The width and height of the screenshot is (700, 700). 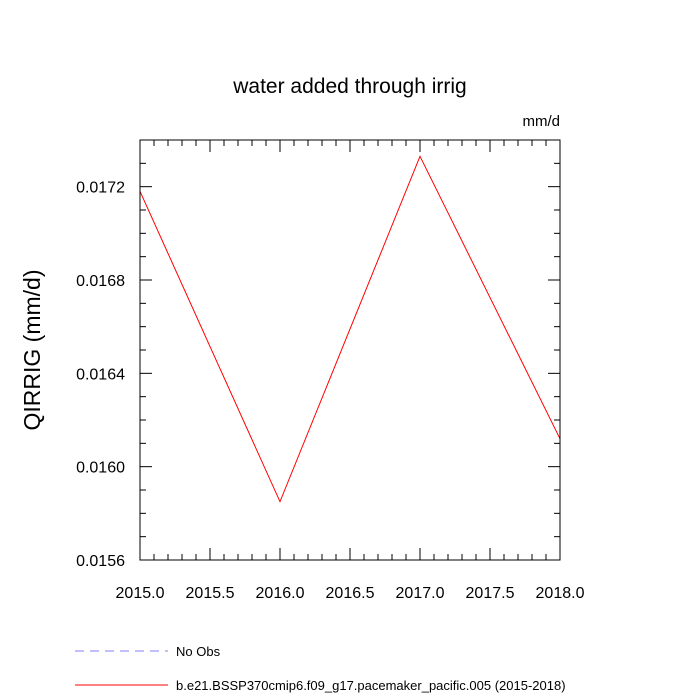 What do you see at coordinates (198, 651) in the screenshot?
I see `legend-entry-label: No Obs` at bounding box center [198, 651].